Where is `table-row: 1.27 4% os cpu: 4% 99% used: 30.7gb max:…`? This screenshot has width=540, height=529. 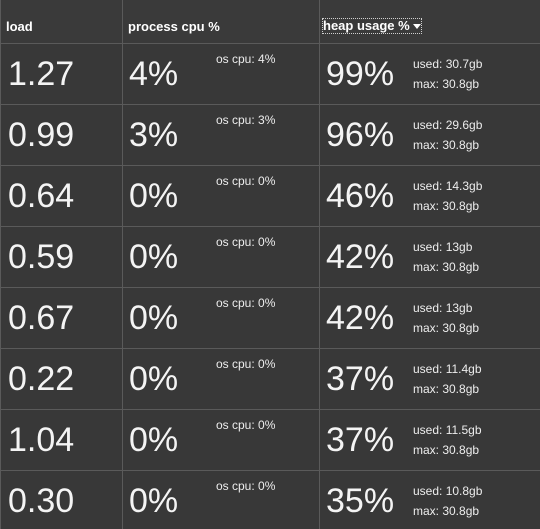 table-row: 1.27 4% os cpu: 4% 99% used: 30.7gb max:… is located at coordinates (270, 74).